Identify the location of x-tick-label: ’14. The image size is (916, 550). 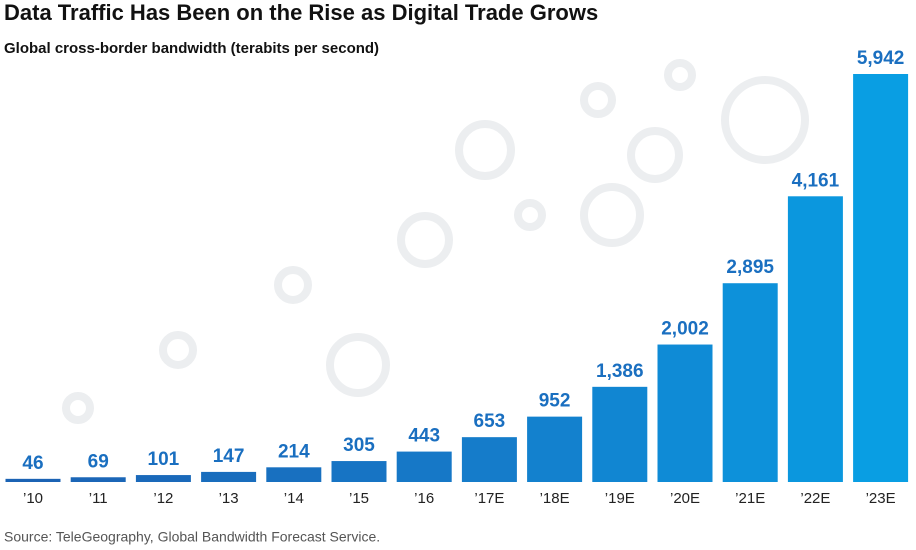
(294, 498).